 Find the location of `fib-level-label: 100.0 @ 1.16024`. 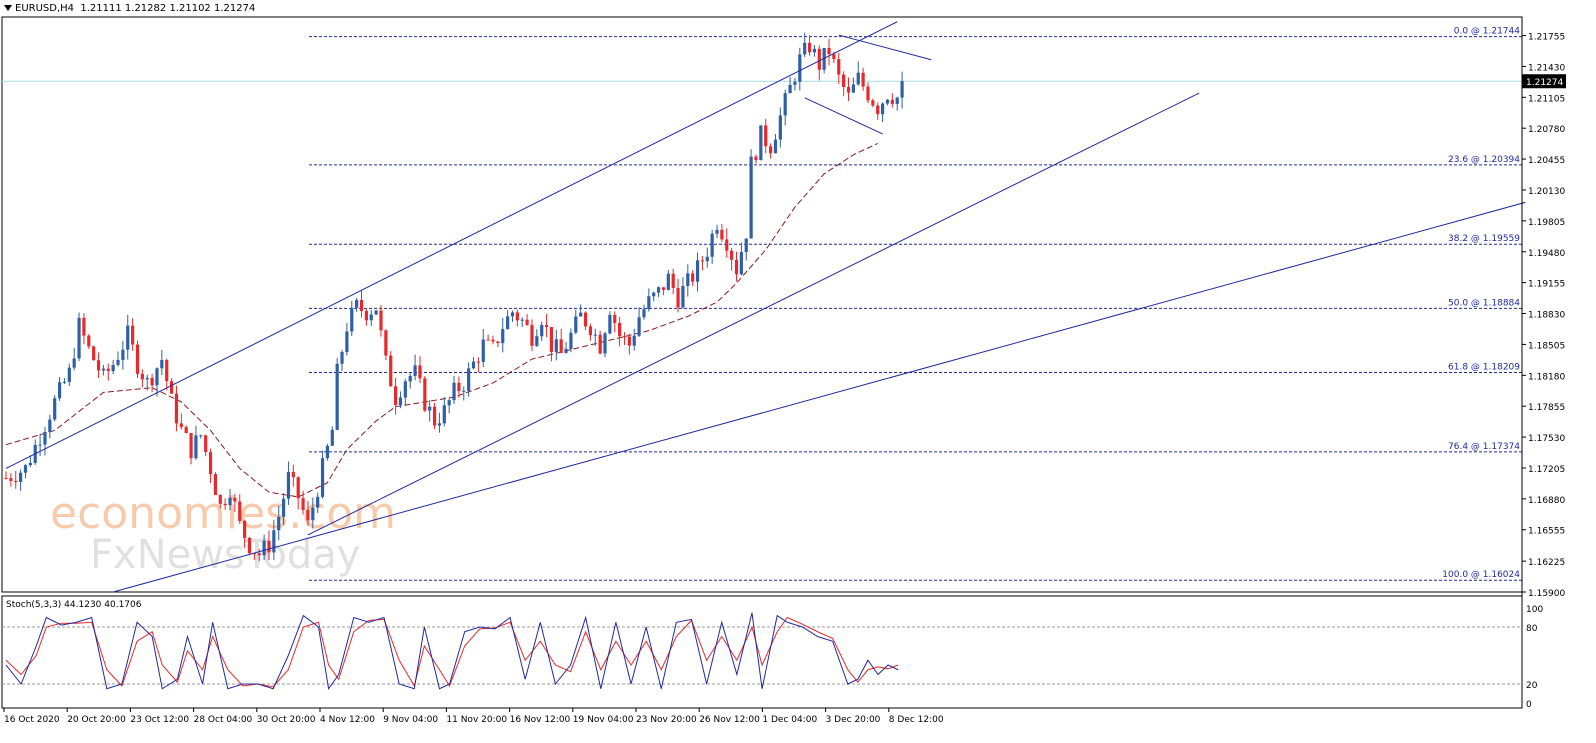

fib-level-label: 100.0 @ 1.16024 is located at coordinates (1481, 575).